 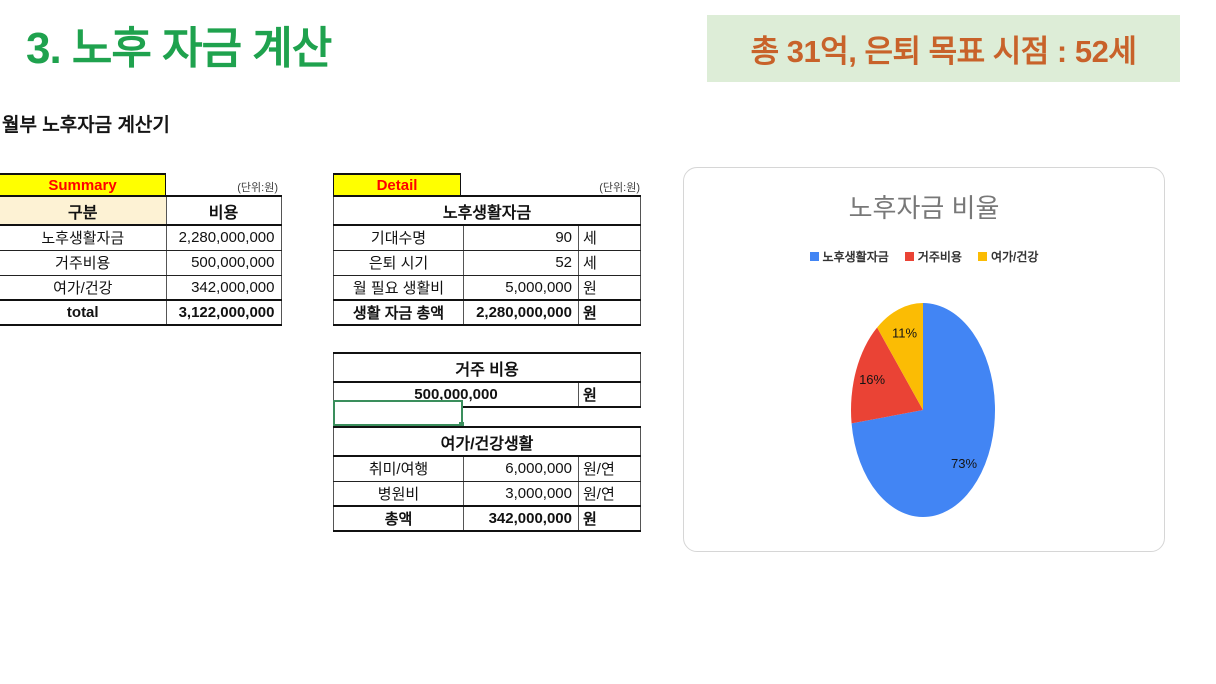 I want to click on summary-row-label: 노후생활자금, so click(x=83, y=237).